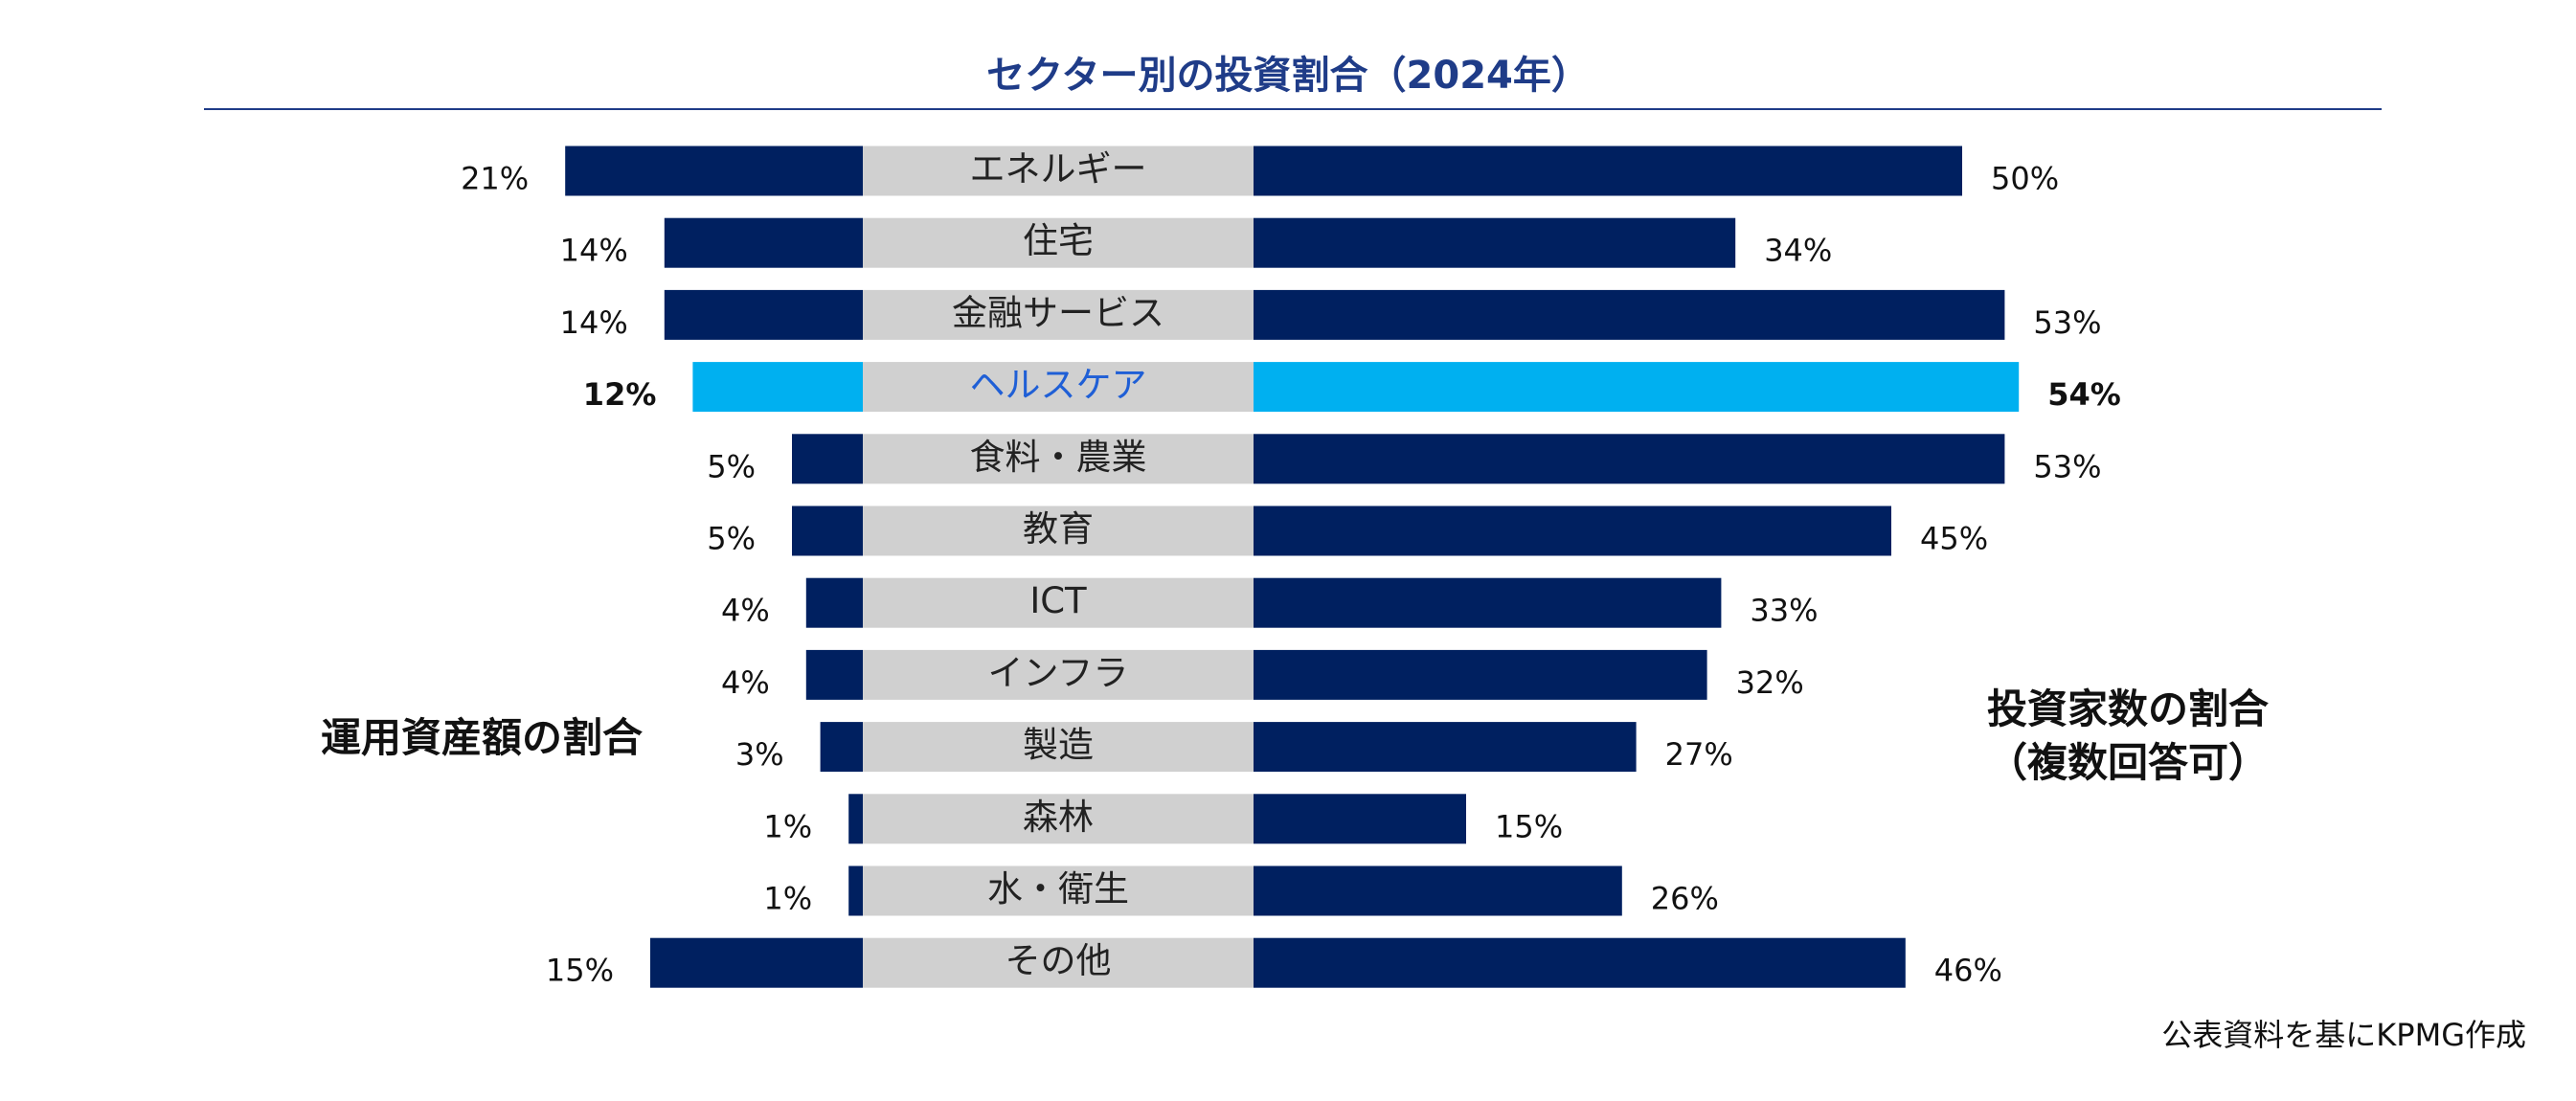  I want to click on value-label: 3%, so click(759, 755).